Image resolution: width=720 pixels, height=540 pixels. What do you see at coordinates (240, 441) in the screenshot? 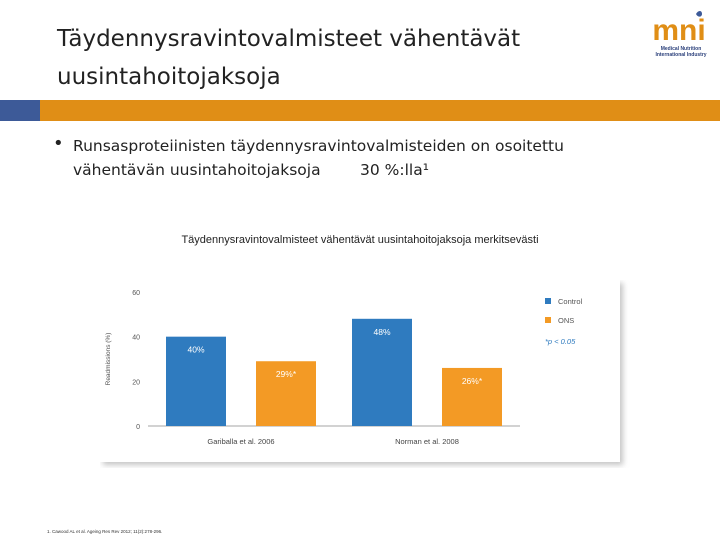
I see `x-tick-label: Gariballa et al. 2006` at bounding box center [240, 441].